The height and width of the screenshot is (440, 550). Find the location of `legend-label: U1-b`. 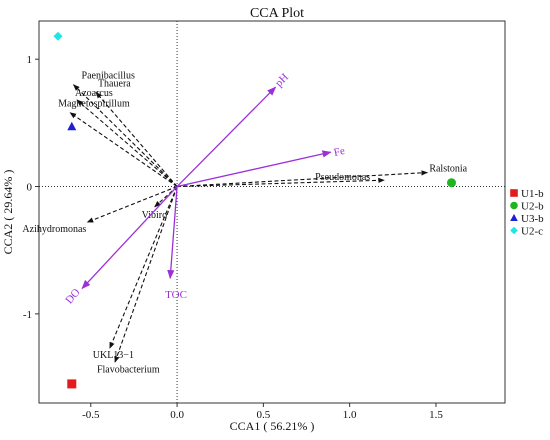

legend-label: U1-b is located at coordinates (532, 194).